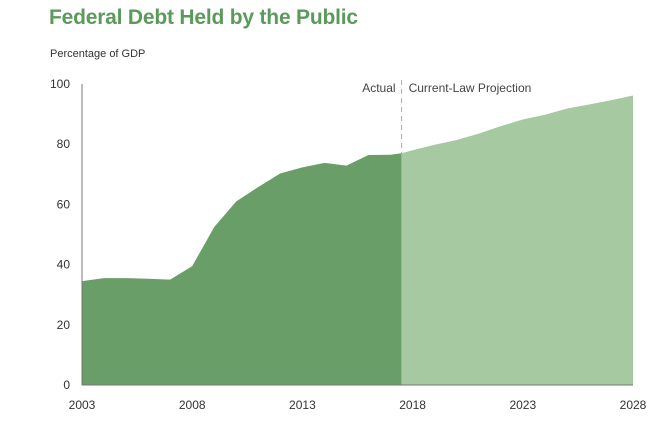 The width and height of the screenshot is (665, 448). What do you see at coordinates (203, 17) in the screenshot?
I see `chart-title: Federal Debt Held by the Public` at bounding box center [203, 17].